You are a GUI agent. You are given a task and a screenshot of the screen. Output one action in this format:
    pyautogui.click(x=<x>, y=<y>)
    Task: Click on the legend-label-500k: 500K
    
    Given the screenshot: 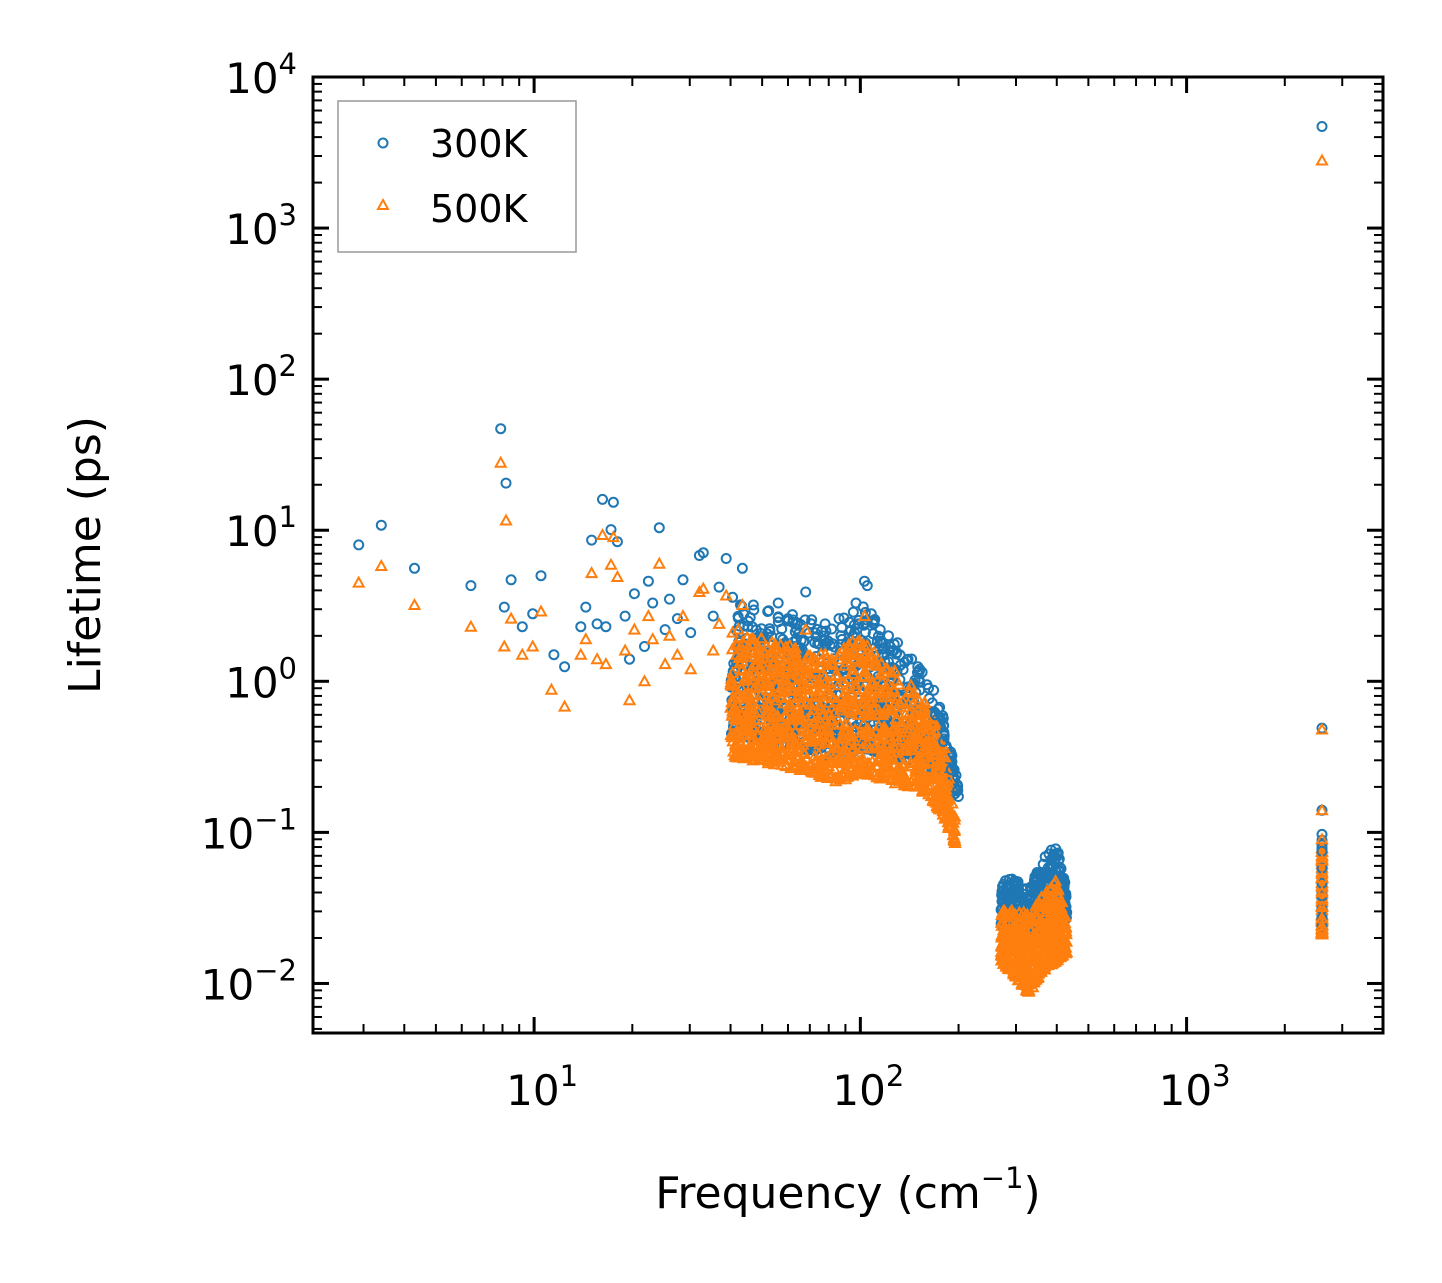 What is the action you would take?
    pyautogui.click(x=479, y=209)
    